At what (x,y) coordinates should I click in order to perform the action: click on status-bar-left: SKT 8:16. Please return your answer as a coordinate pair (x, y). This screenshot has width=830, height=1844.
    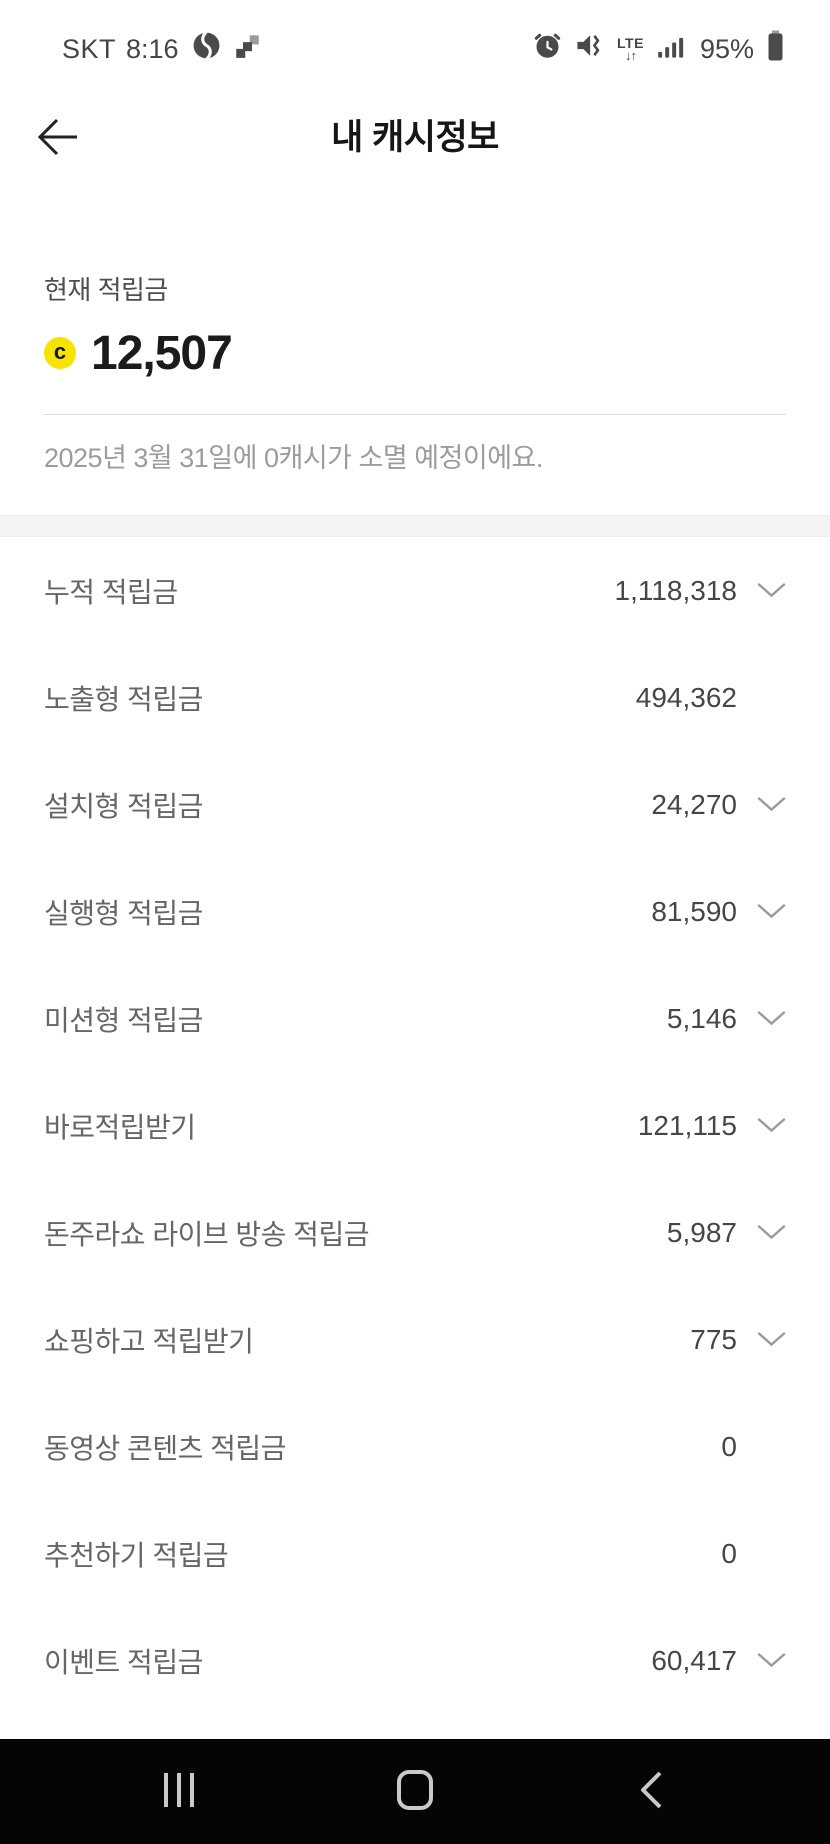
    Looking at the image, I should click on (161, 49).